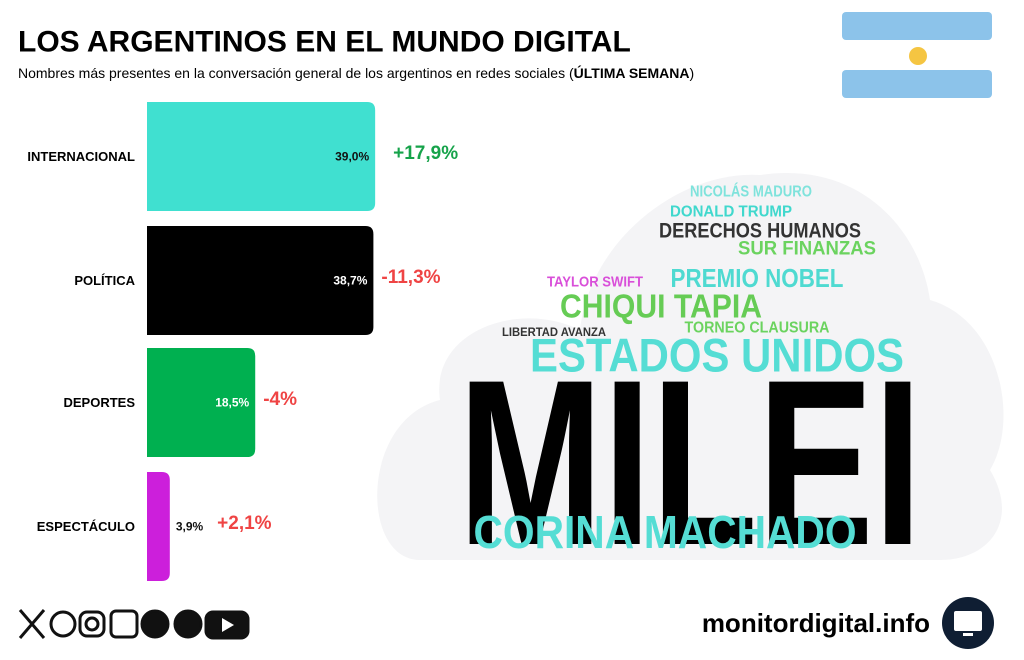  I want to click on category-label: INTERNACIONAL, so click(81, 156).